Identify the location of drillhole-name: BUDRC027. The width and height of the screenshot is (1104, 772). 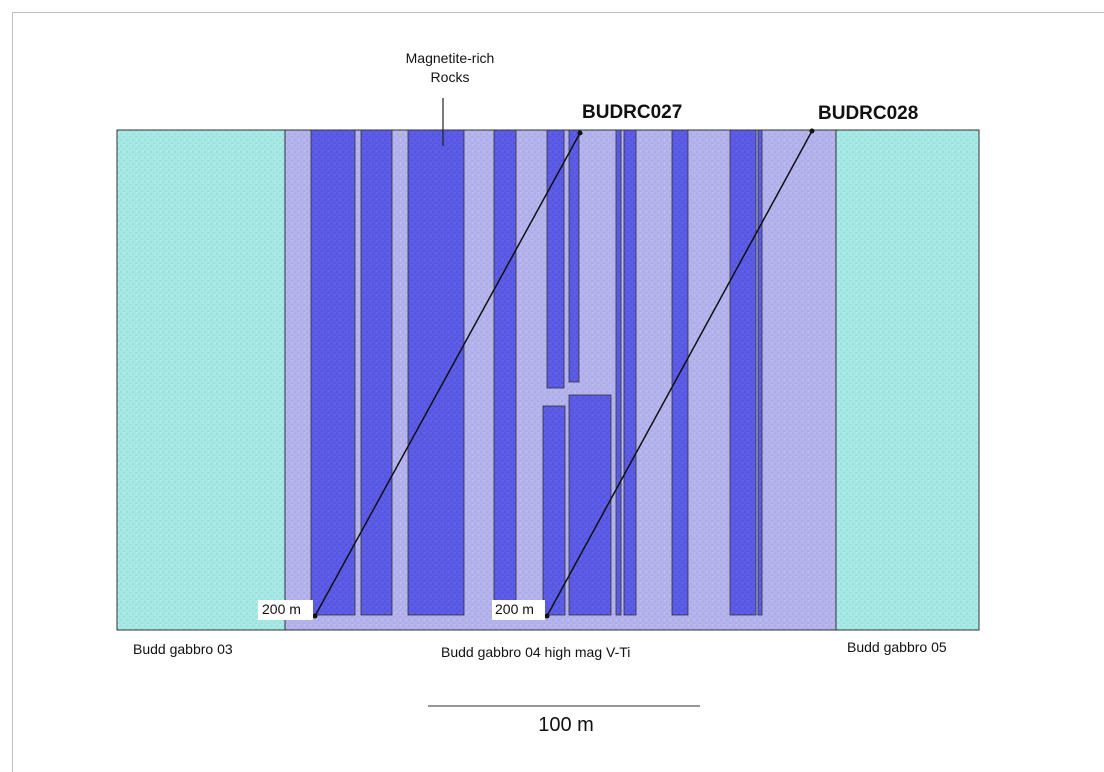
(632, 112).